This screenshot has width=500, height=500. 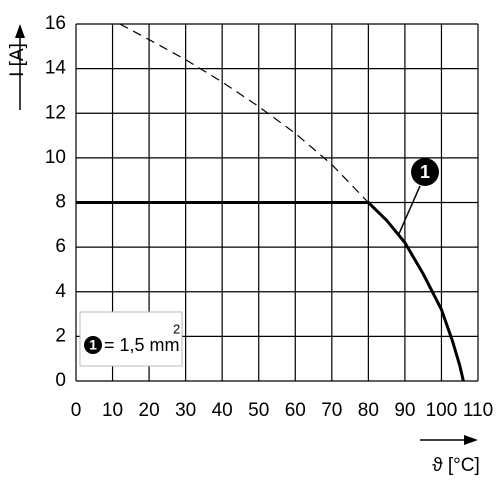 I want to click on x-tick-label: 10, so click(x=112, y=410).